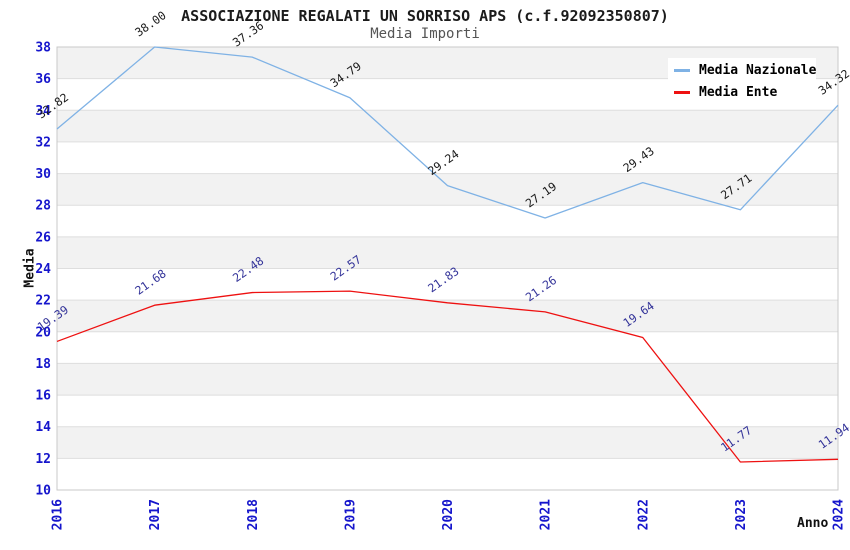 The height and width of the screenshot is (550, 850). Describe the element at coordinates (541, 288) in the screenshot. I see `data-point-label: 21.26` at that location.